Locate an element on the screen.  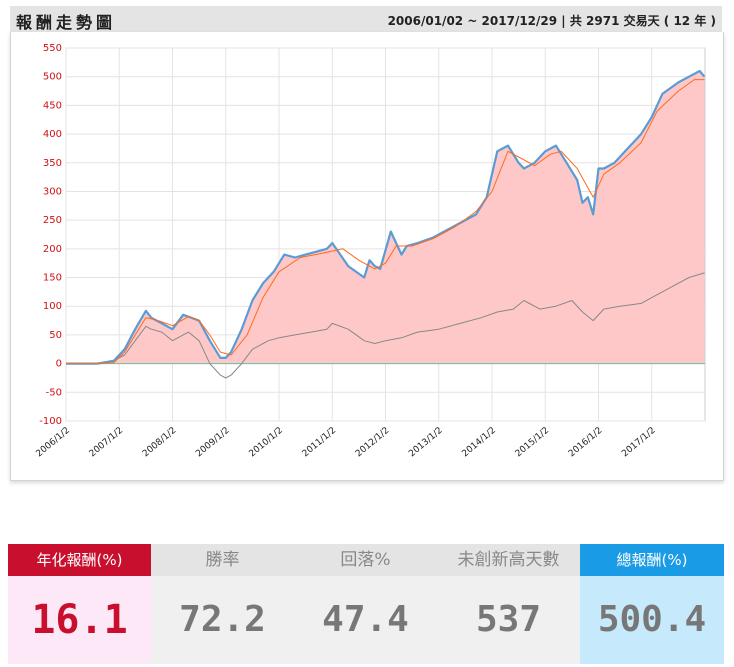
x-tick-label: 2012/1/2 is located at coordinates (372, 443).